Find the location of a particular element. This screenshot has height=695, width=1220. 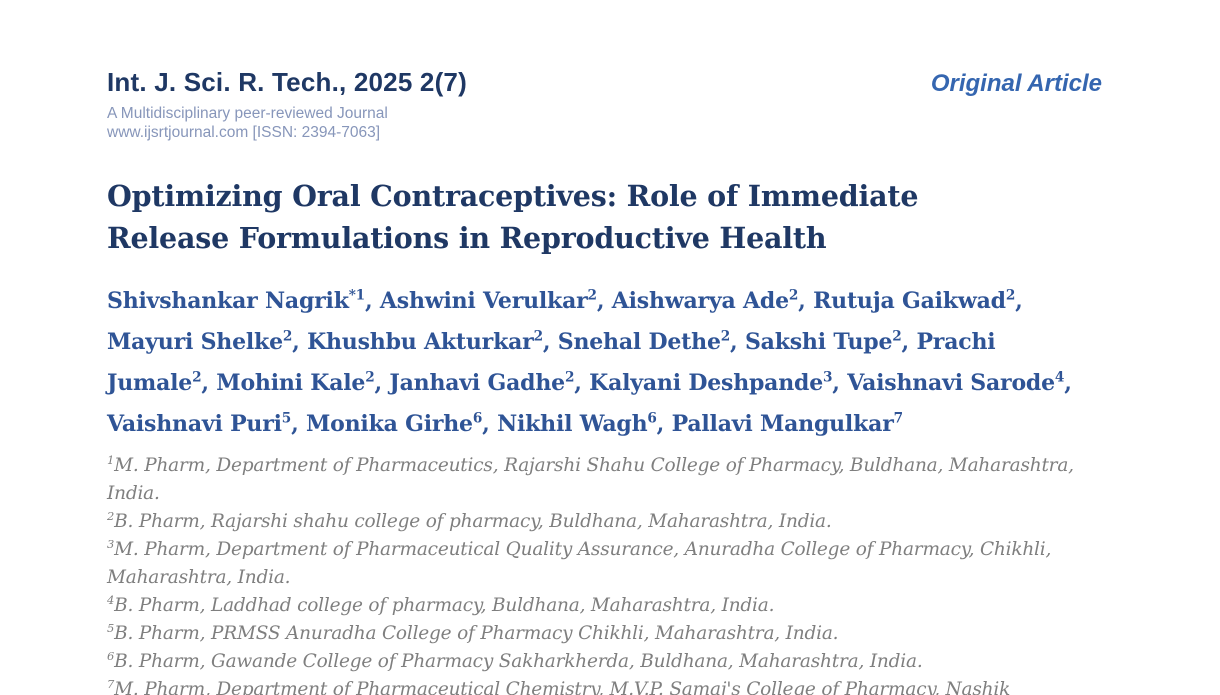

author-name: Kalyani Deshpande3 is located at coordinates (711, 382).